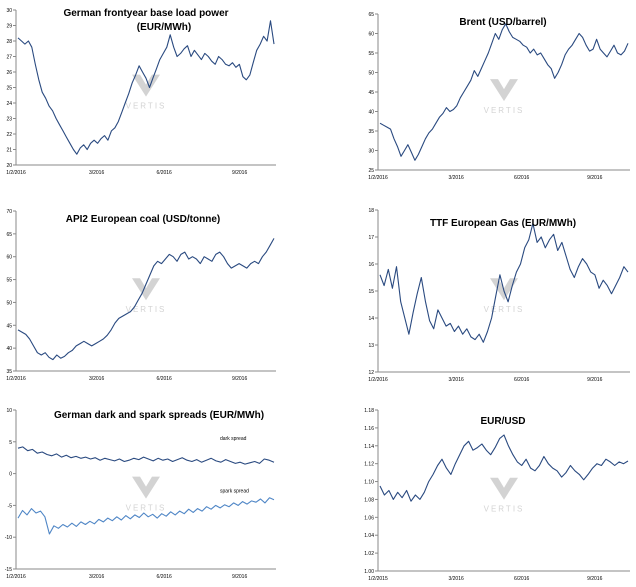 The height and width of the screenshot is (587, 636). I want to click on chart-title: TTF European Gas (EUR/MWh), so click(503, 223).